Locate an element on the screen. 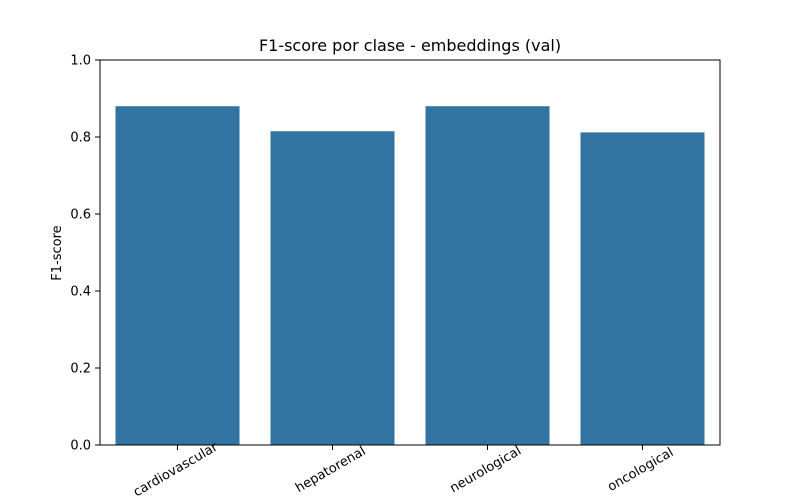 The height and width of the screenshot is (504, 800). x-tick-label-oncological: oncological is located at coordinates (640, 470).